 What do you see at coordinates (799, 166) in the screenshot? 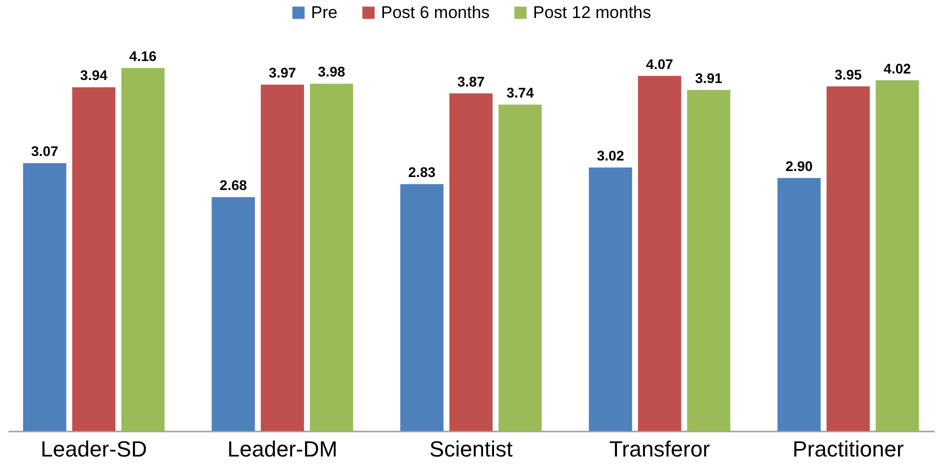
I see `data-label: 2.90` at bounding box center [799, 166].